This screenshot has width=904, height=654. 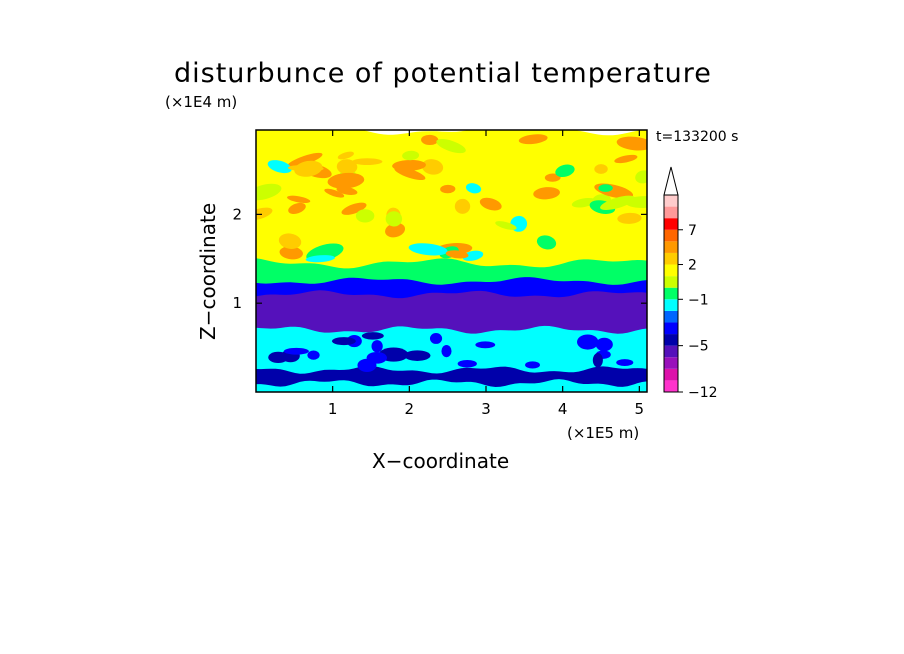 I want to click on colorbar-tick-label: −1, so click(x=698, y=300).